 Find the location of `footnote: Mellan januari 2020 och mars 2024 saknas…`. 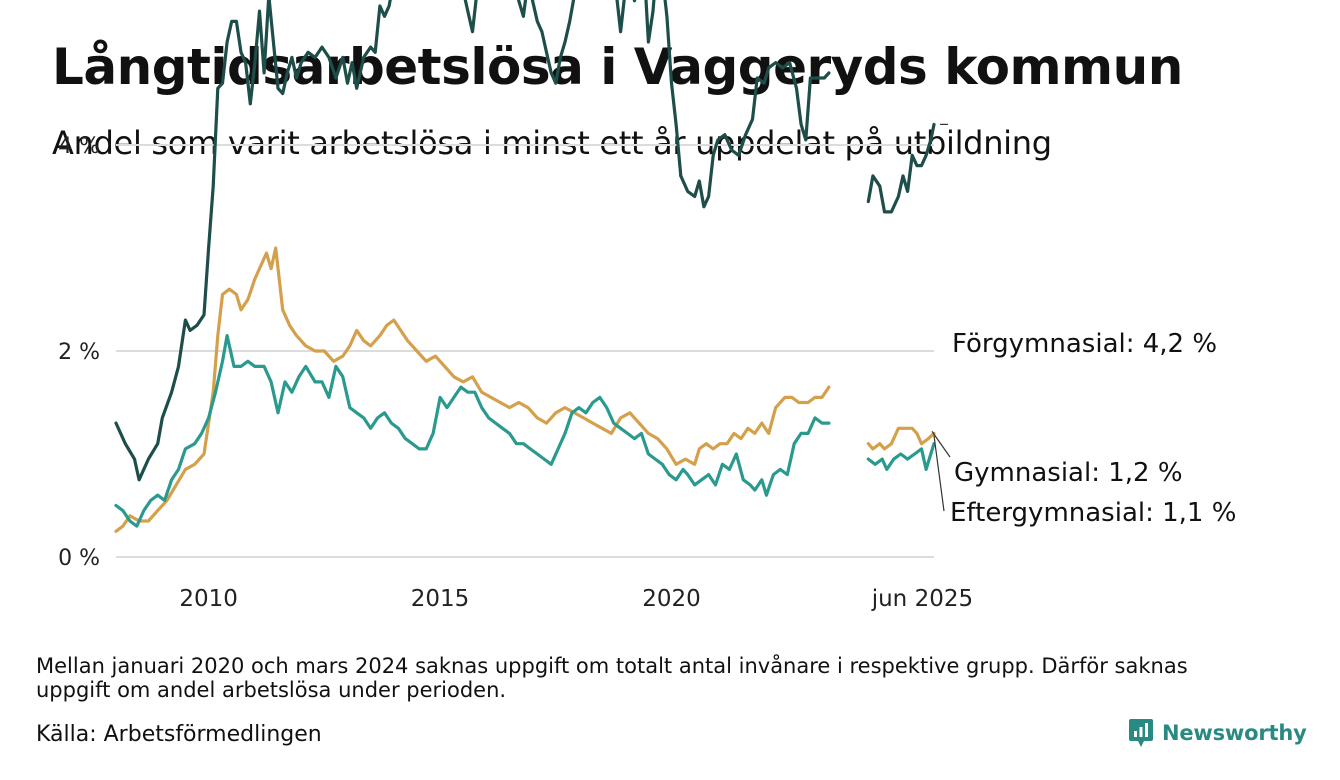

footnote: Mellan januari 2020 och mars 2024 saknas… is located at coordinates (612, 678).